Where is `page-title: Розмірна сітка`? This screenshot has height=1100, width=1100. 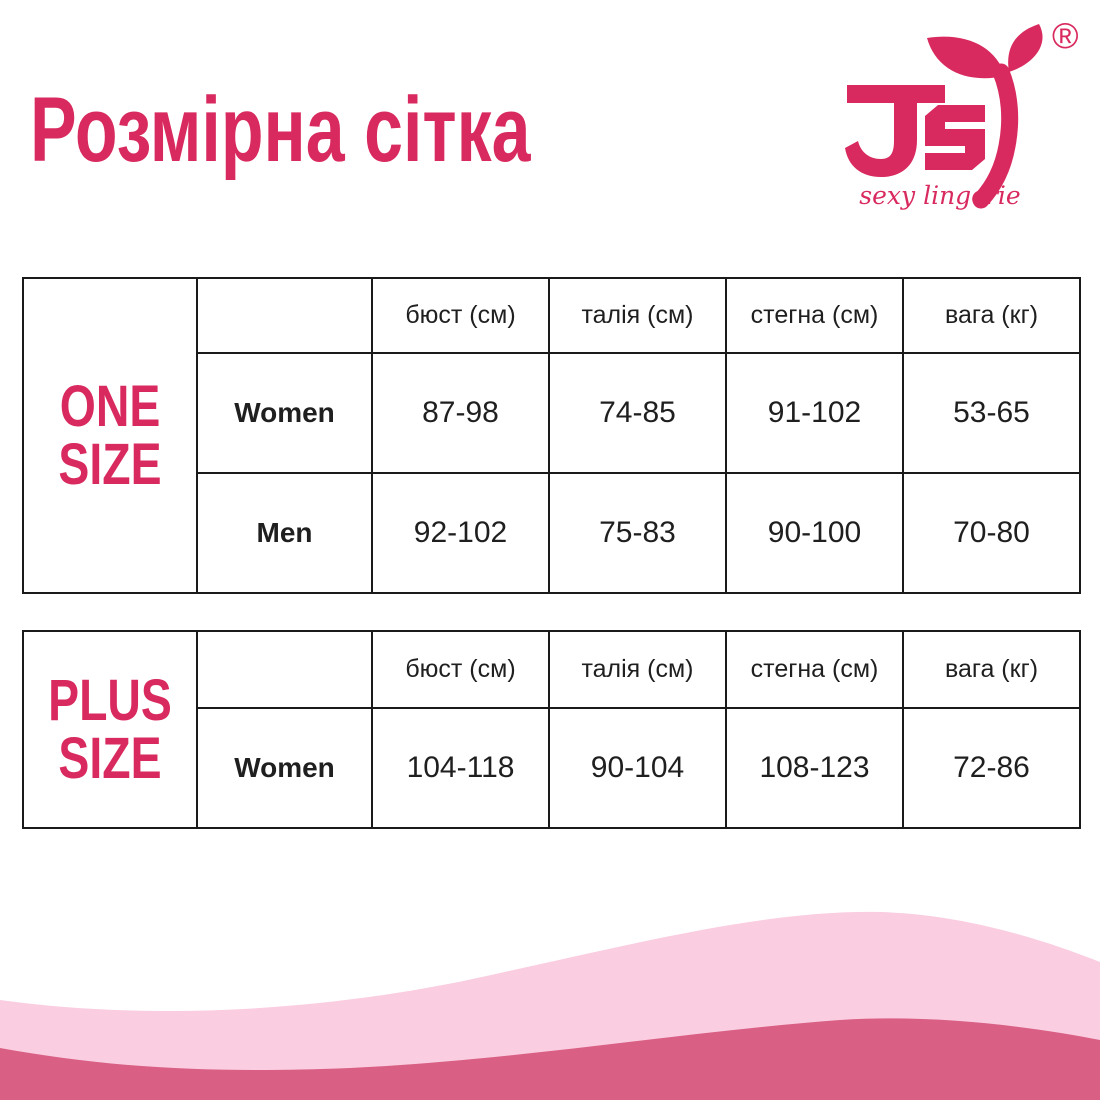
page-title: Розмірна сітка is located at coordinates (280, 130).